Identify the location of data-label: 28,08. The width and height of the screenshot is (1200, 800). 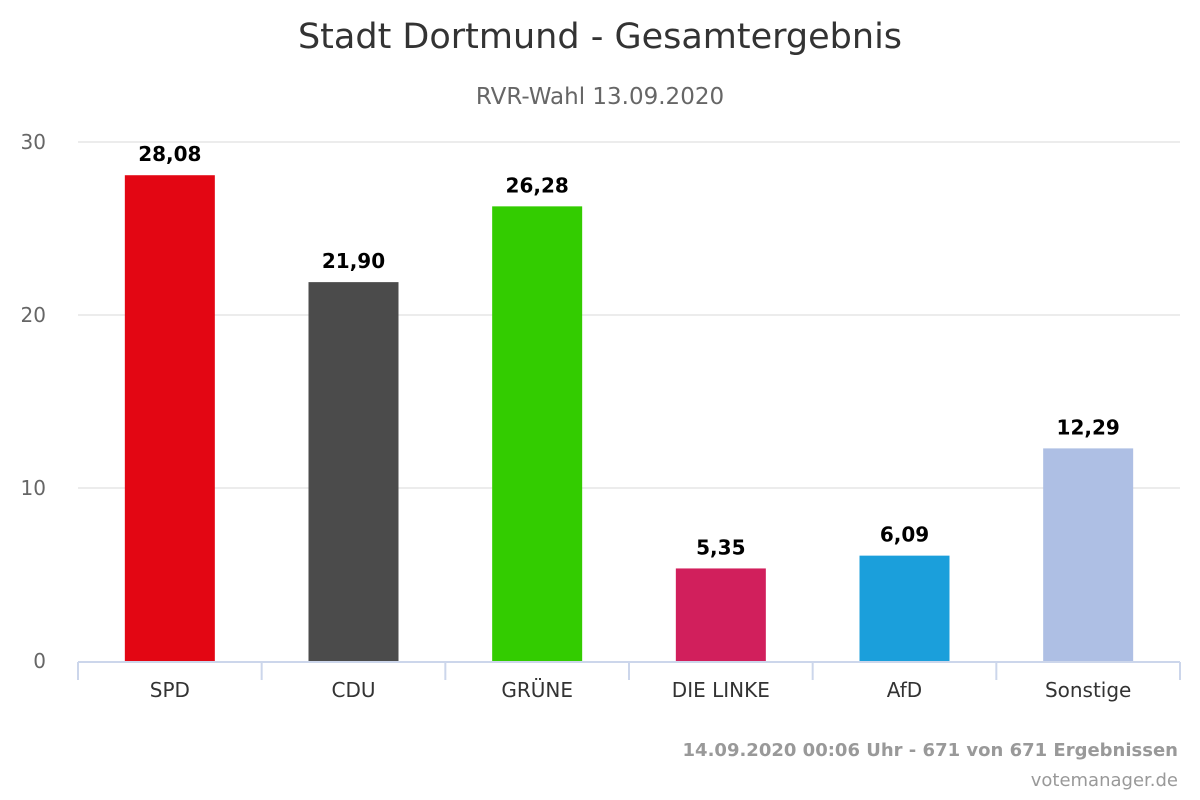
(169, 154).